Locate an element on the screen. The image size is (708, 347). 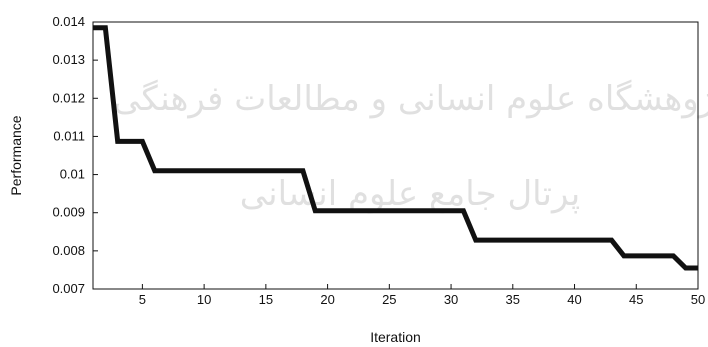
watermark-line-1: پژوهشگاه علوم انسانی و مطالعات فرهنگی is located at coordinates (410, 99).